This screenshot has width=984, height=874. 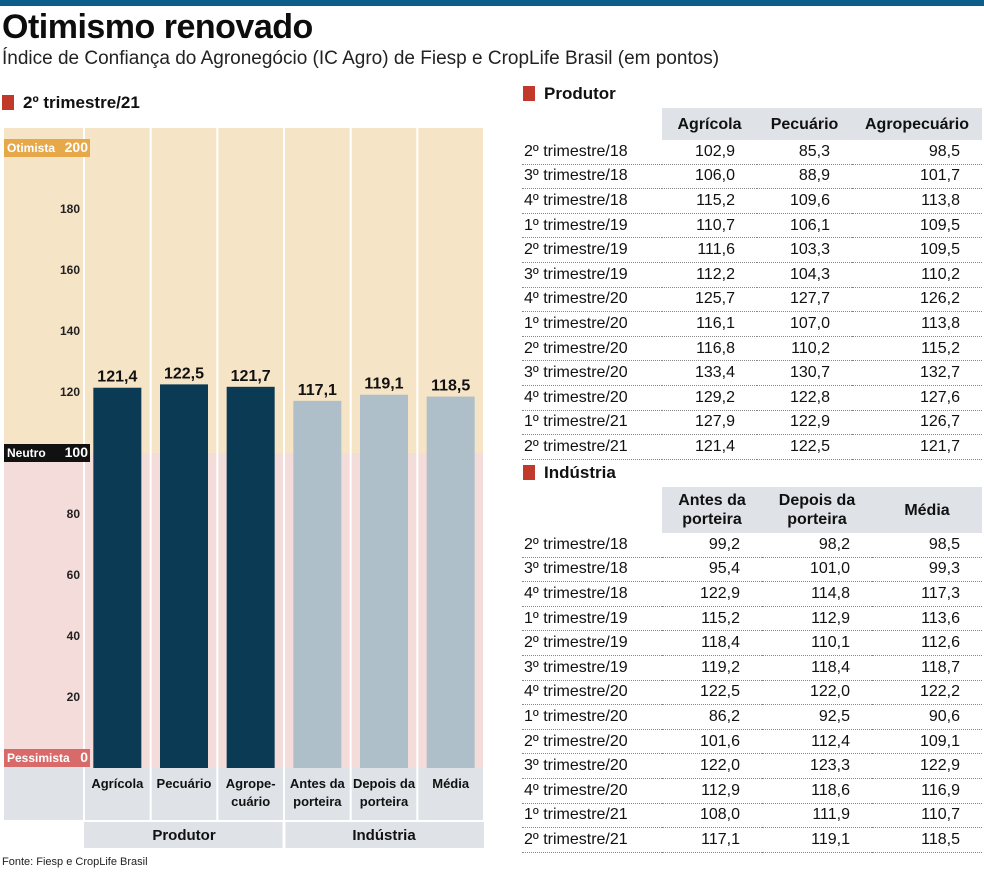 What do you see at coordinates (709, 349) in the screenshot?
I see `table-cell: 116,8` at bounding box center [709, 349].